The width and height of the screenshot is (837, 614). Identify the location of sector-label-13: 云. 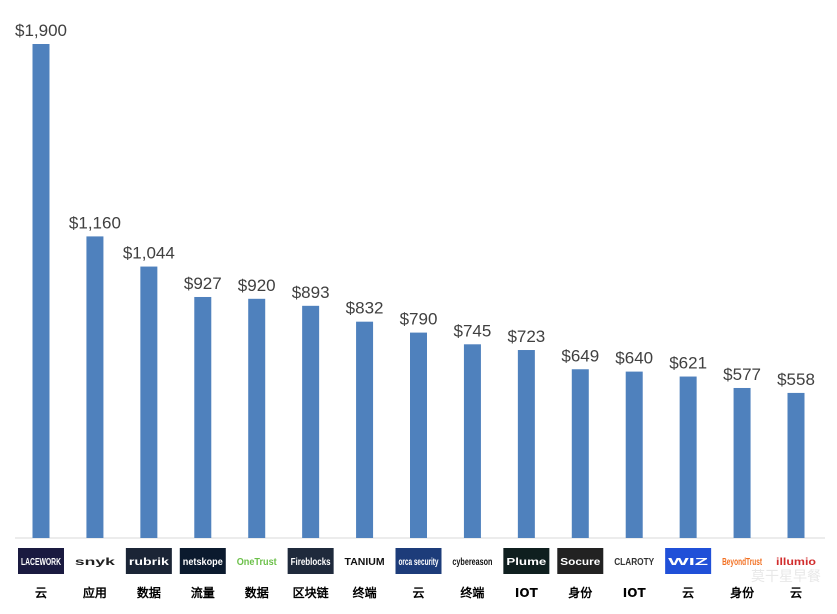
(688, 593).